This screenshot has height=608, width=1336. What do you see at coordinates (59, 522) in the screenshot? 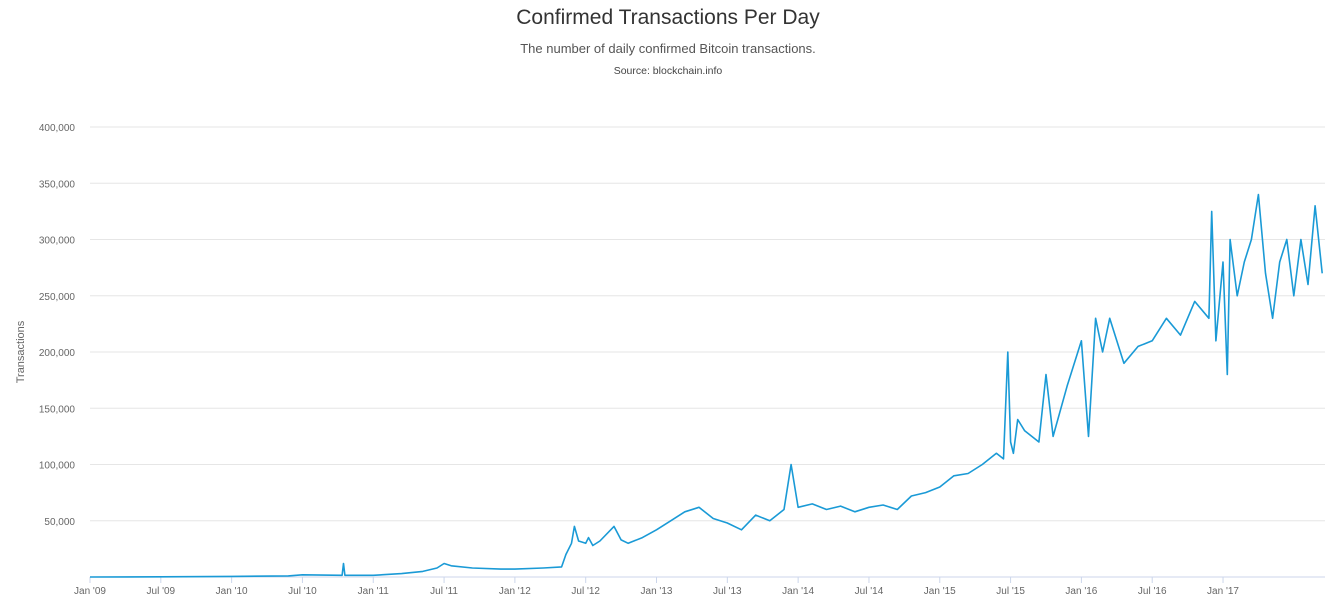
I see `y-tick-label: 50,000` at bounding box center [59, 522].